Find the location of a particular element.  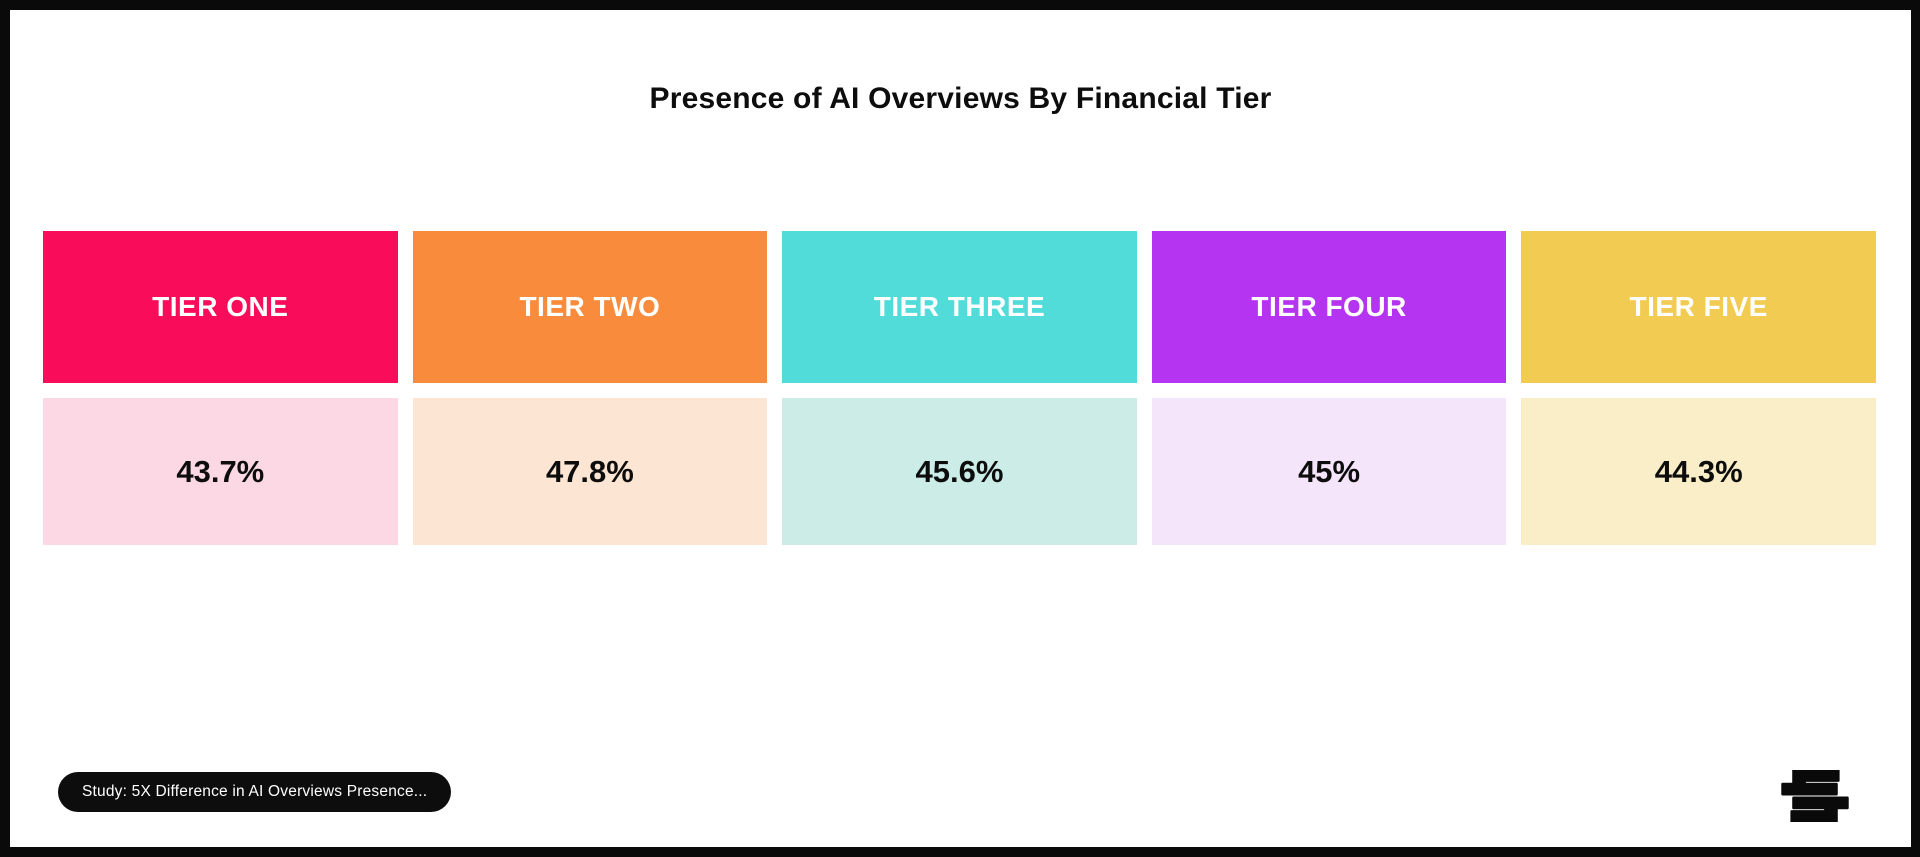

tier-header-three: TIER THREE is located at coordinates (959, 307).